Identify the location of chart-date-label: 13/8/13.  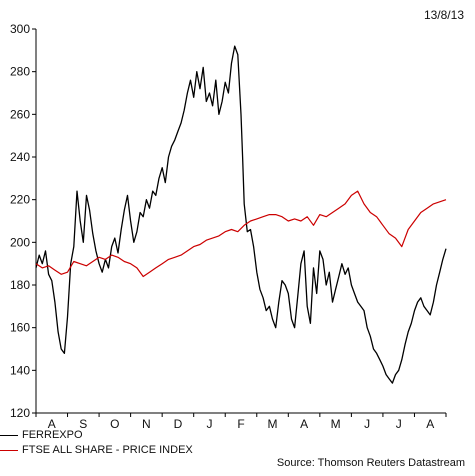
(443, 15).